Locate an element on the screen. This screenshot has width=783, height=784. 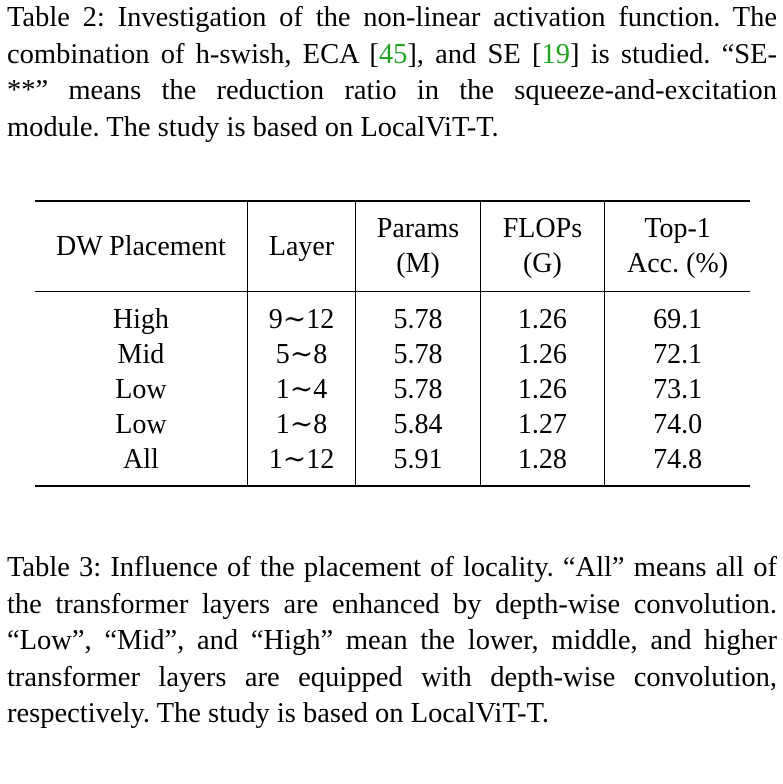
cell-top1-acc: 72.1 is located at coordinates (678, 354).